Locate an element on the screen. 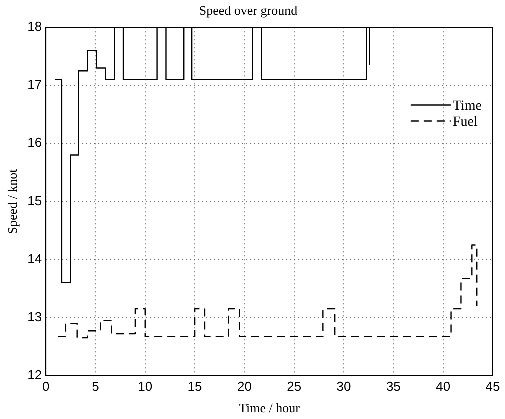 The image size is (505, 419). y-tick-label: 16 is located at coordinates (35, 142).